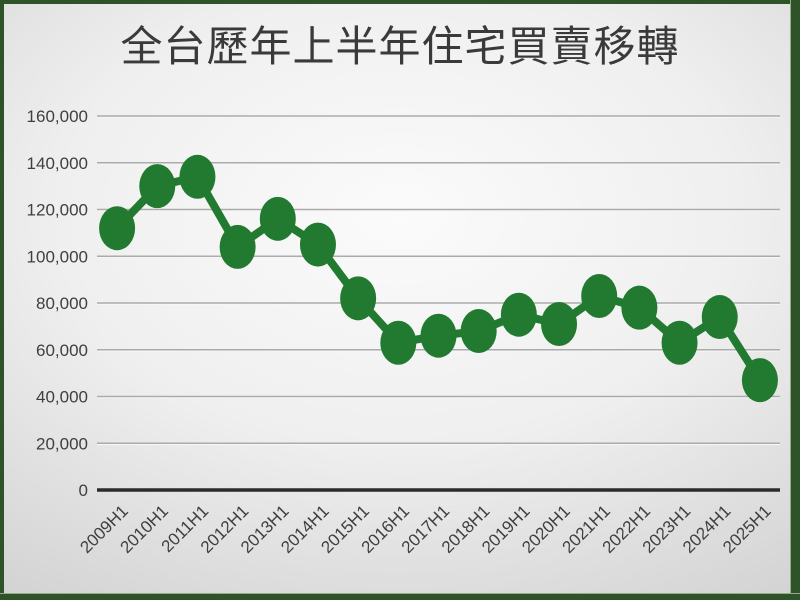 Image resolution: width=800 pixels, height=600 pixels. Describe the element at coordinates (62, 303) in the screenshot. I see `y-tick-label: 80,000` at that location.